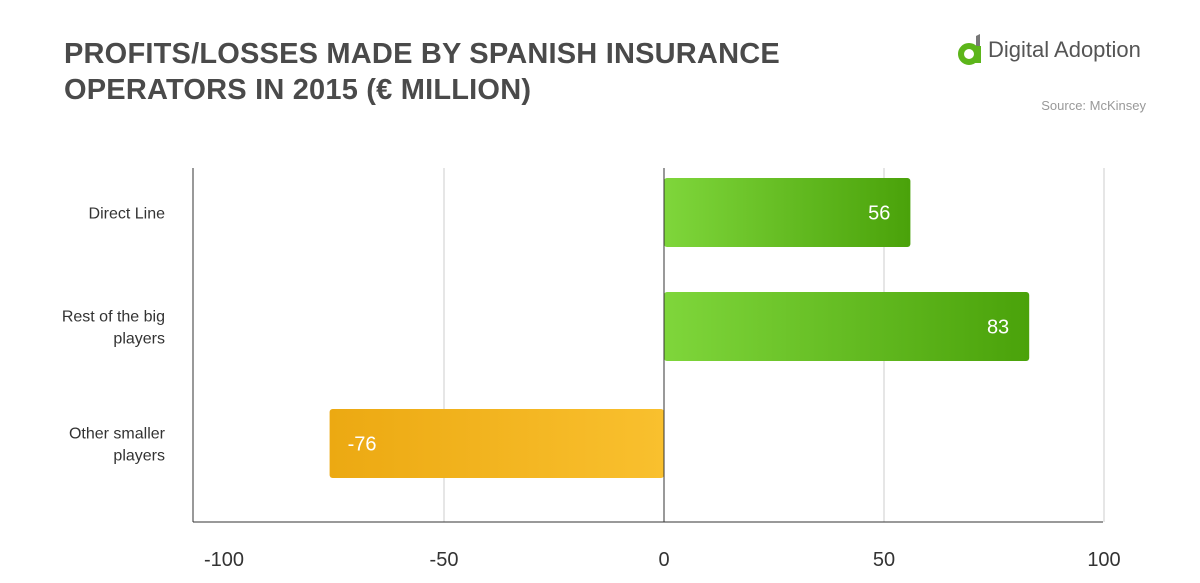 The height and width of the screenshot is (583, 1200). What do you see at coordinates (444, 560) in the screenshot?
I see `x-tick-label: -50` at bounding box center [444, 560].